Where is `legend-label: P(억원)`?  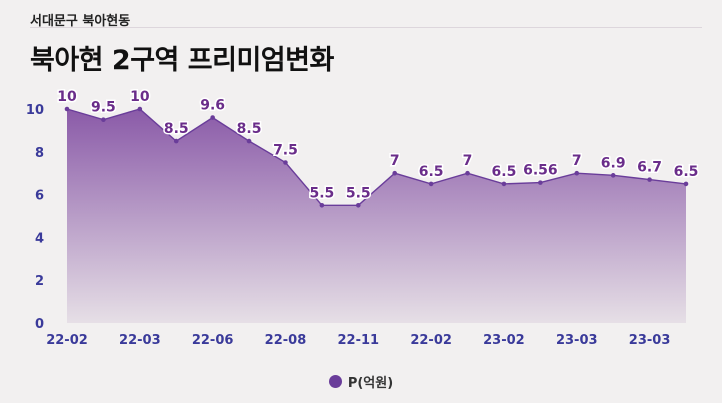 legend-label: P(억원) is located at coordinates (370, 383).